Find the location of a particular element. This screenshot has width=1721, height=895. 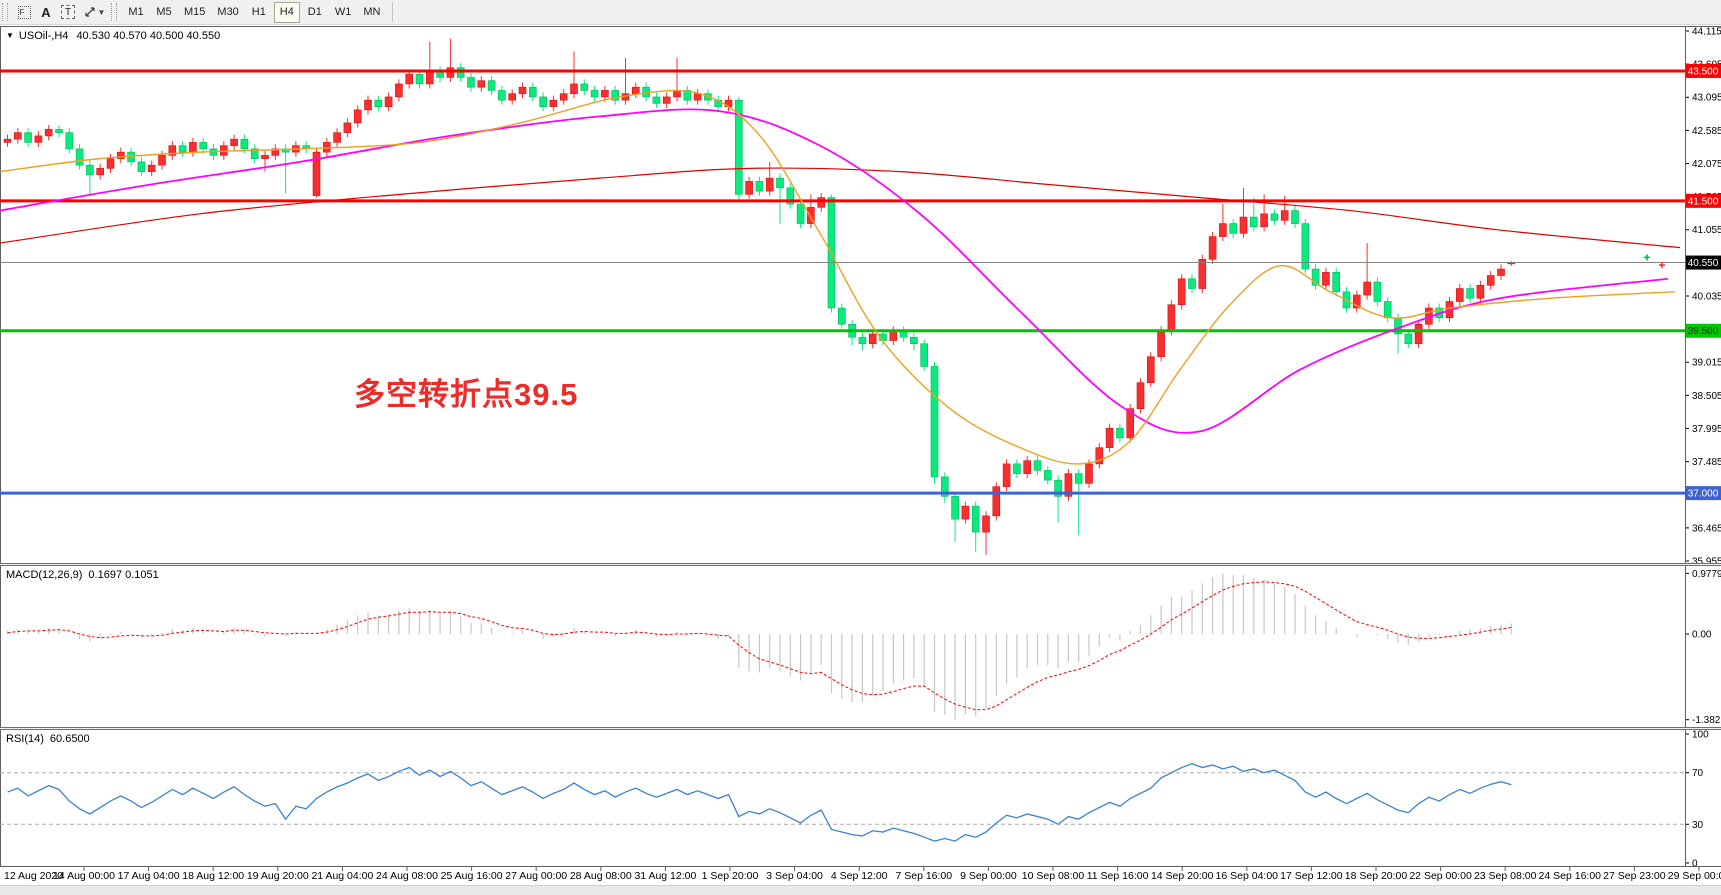

axis-label: 43.095 is located at coordinates (1706, 98).